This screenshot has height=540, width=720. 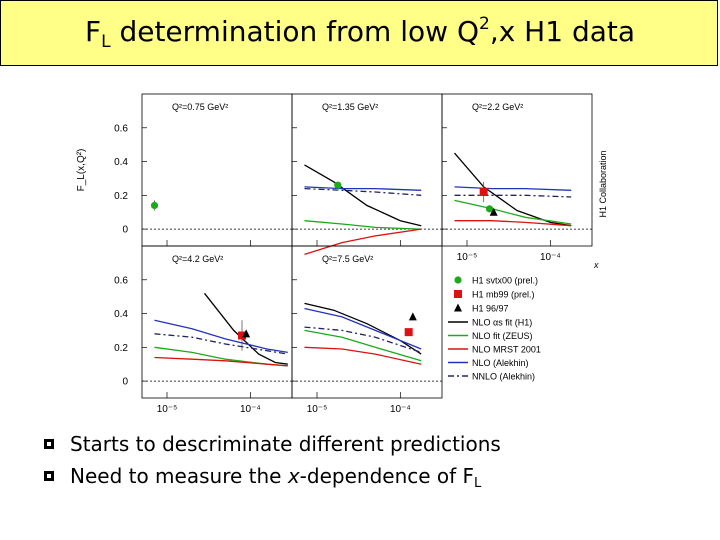 What do you see at coordinates (502, 336) in the screenshot?
I see `legend-label: NLO fit (ZEUS)` at bounding box center [502, 336].